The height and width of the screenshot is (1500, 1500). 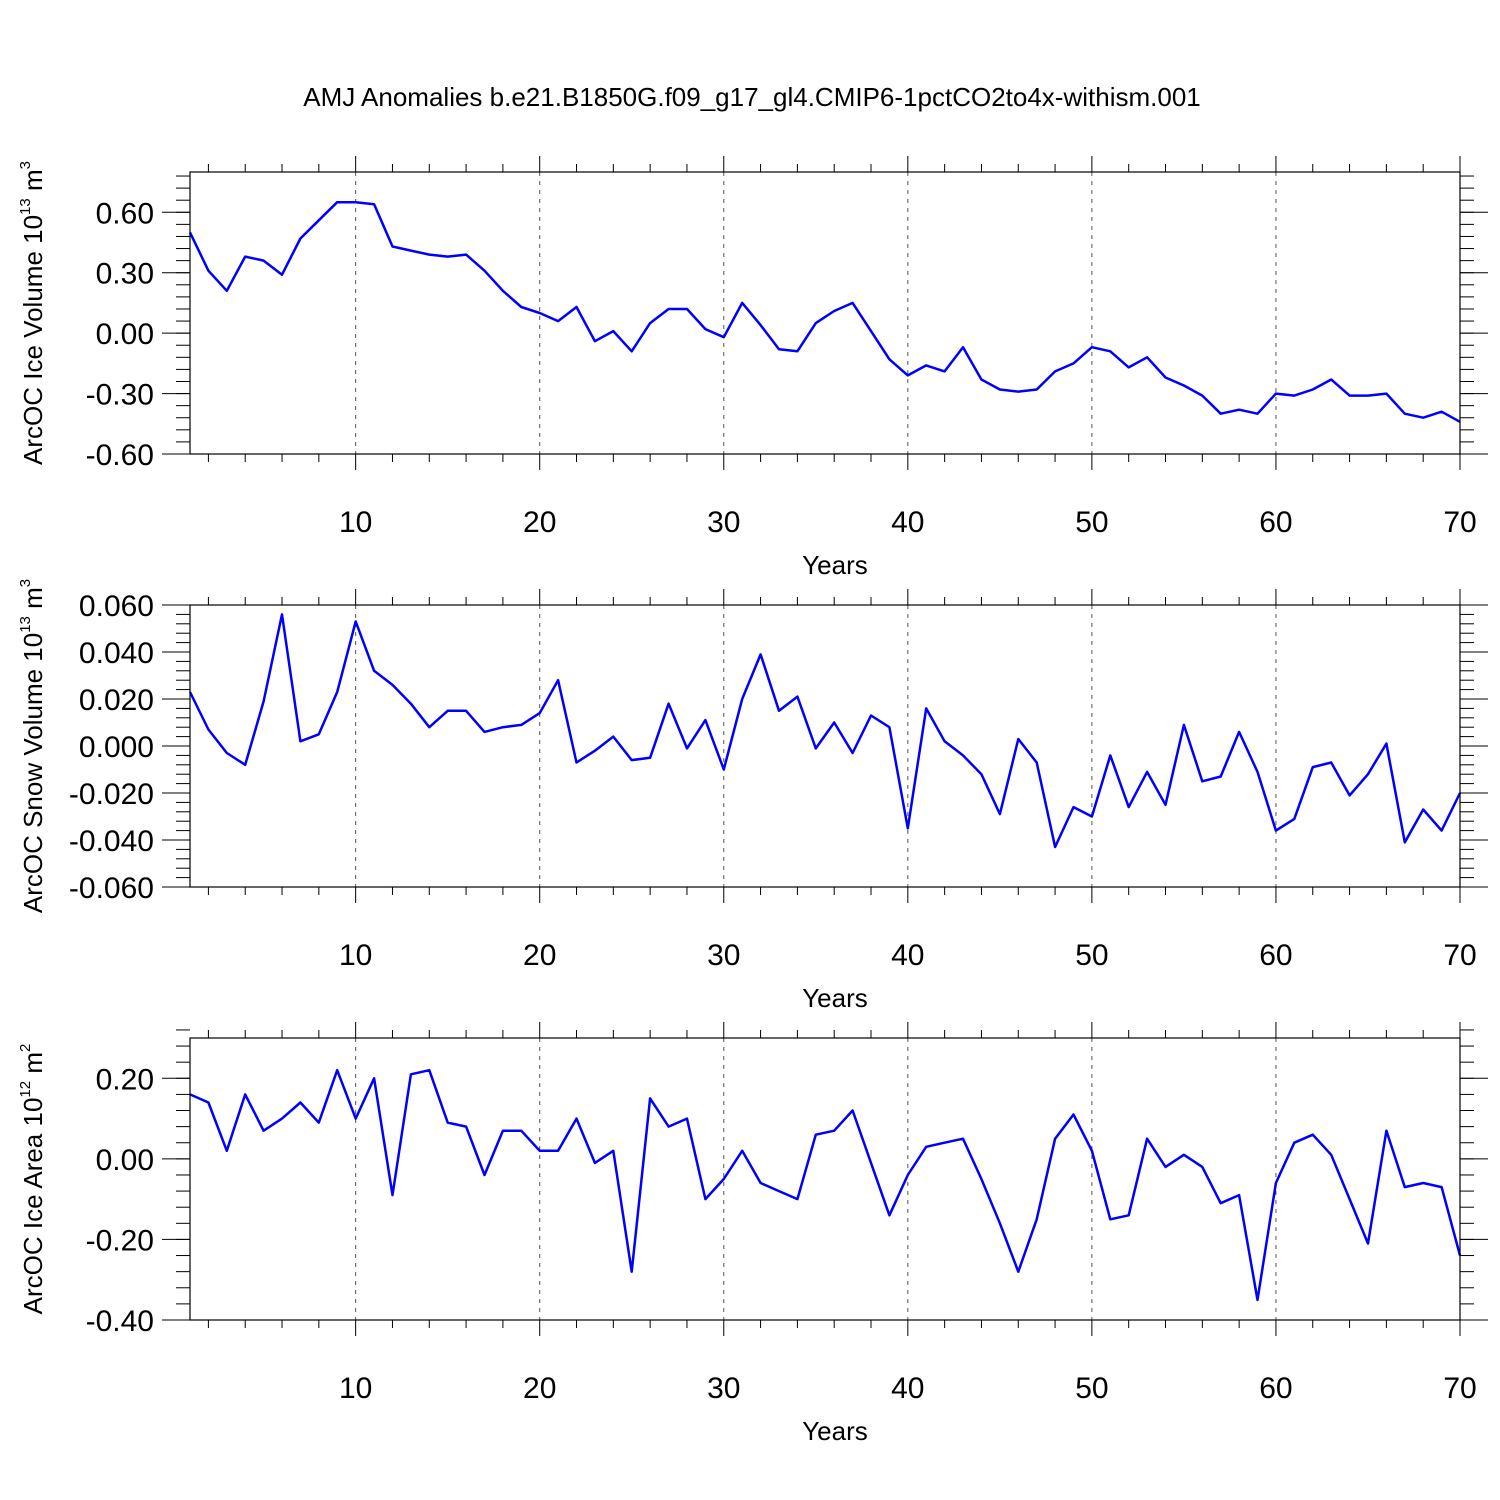 I want to click on y-tick-label: -0.060, so click(x=111, y=888).